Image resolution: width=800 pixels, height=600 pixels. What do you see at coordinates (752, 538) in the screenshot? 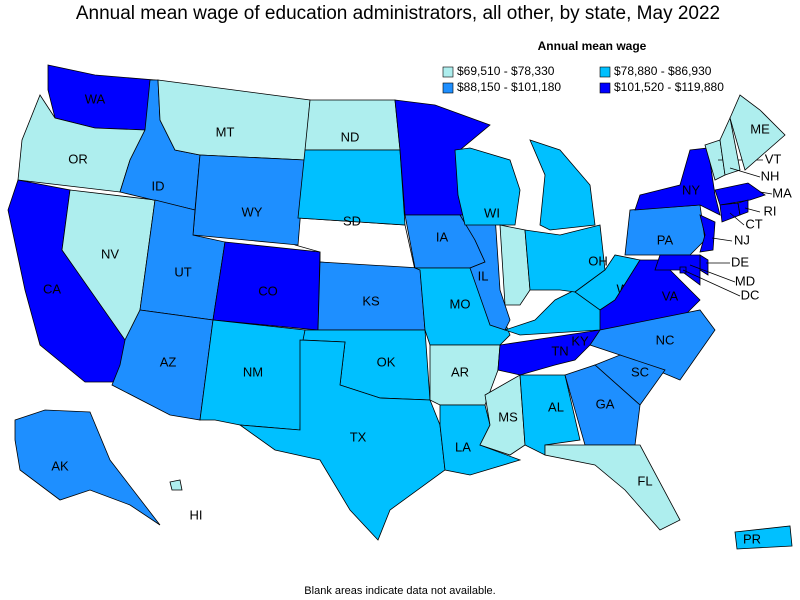
I see `state-label: PR` at bounding box center [752, 538].